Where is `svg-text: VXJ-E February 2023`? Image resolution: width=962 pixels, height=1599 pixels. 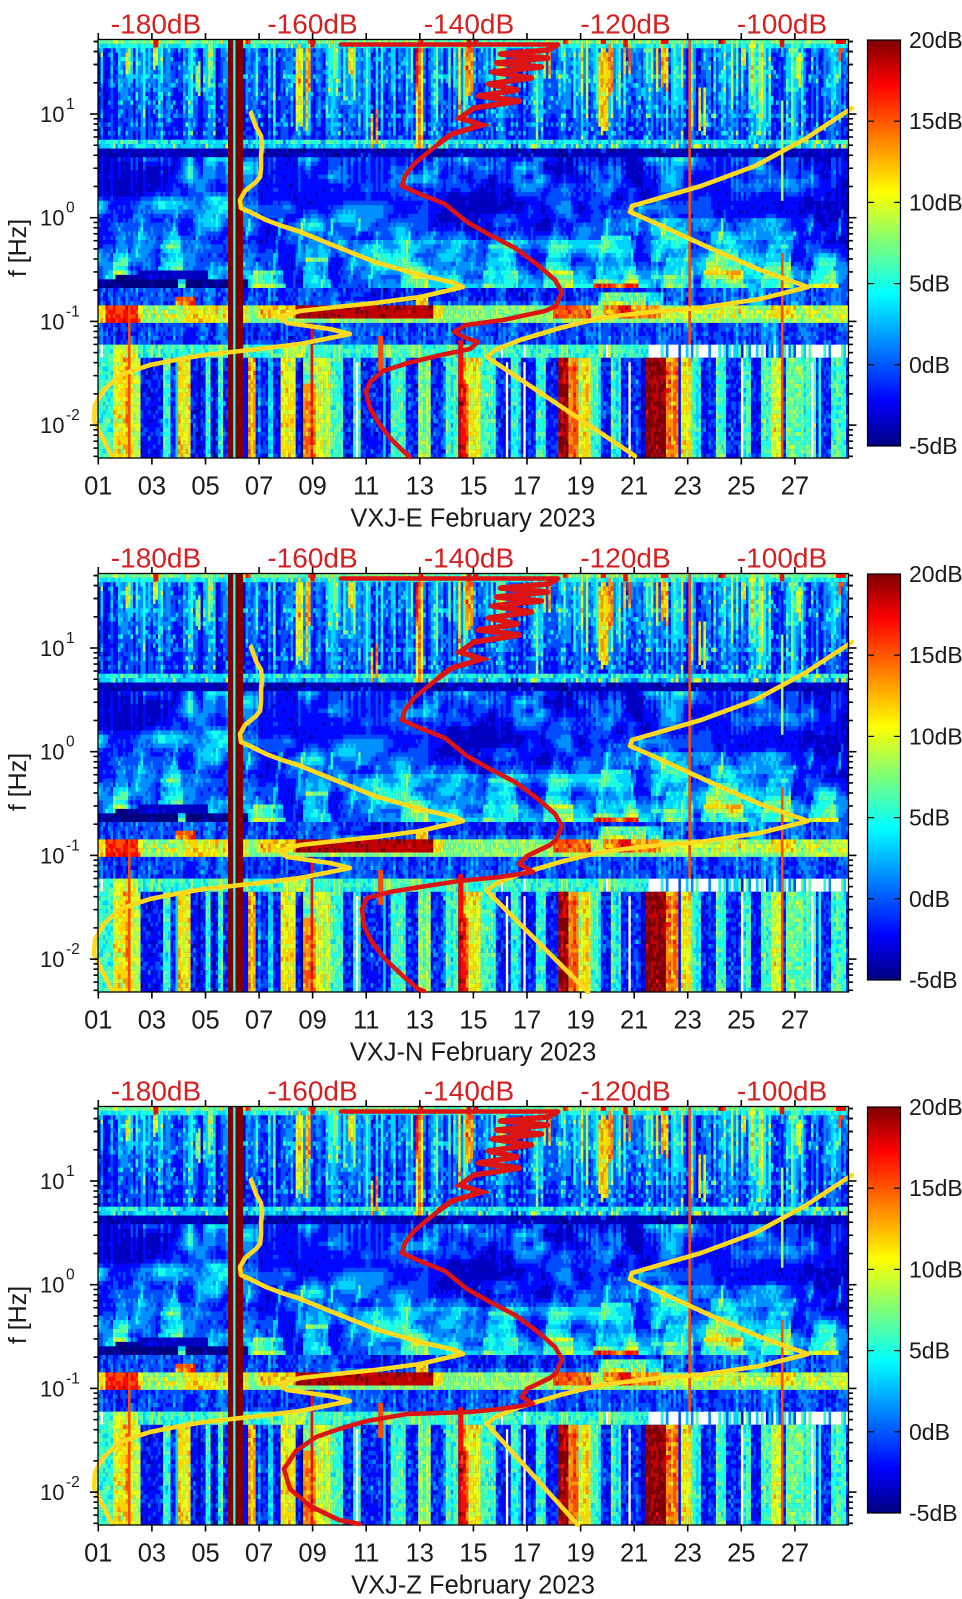 svg-text: VXJ-E February 2023 is located at coordinates (472, 519).